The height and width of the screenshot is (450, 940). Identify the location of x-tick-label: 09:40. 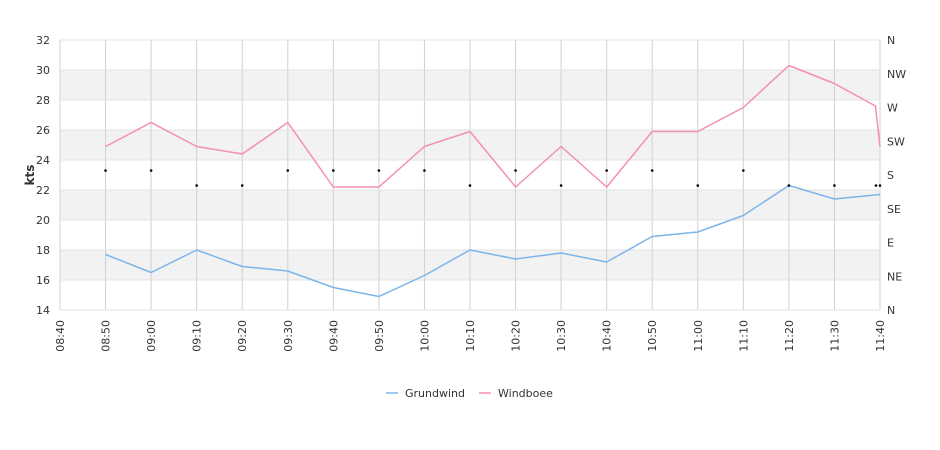
(333, 336).